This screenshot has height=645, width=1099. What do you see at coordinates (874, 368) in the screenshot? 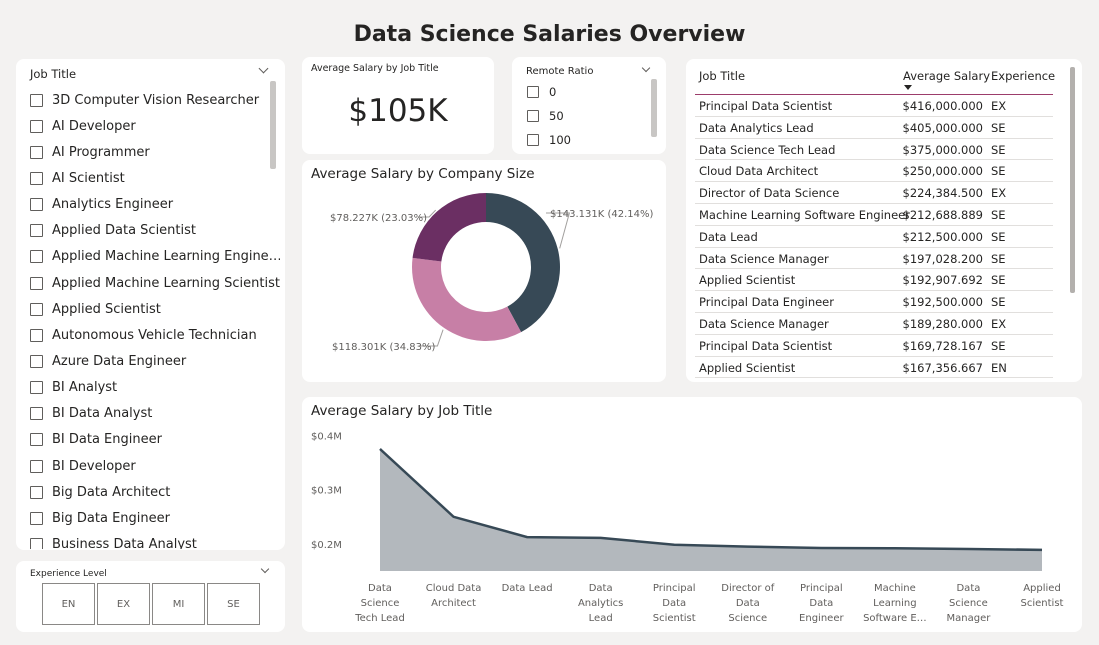
I see `table-row: Applied Scientist $167,356.667 EN` at bounding box center [874, 368].